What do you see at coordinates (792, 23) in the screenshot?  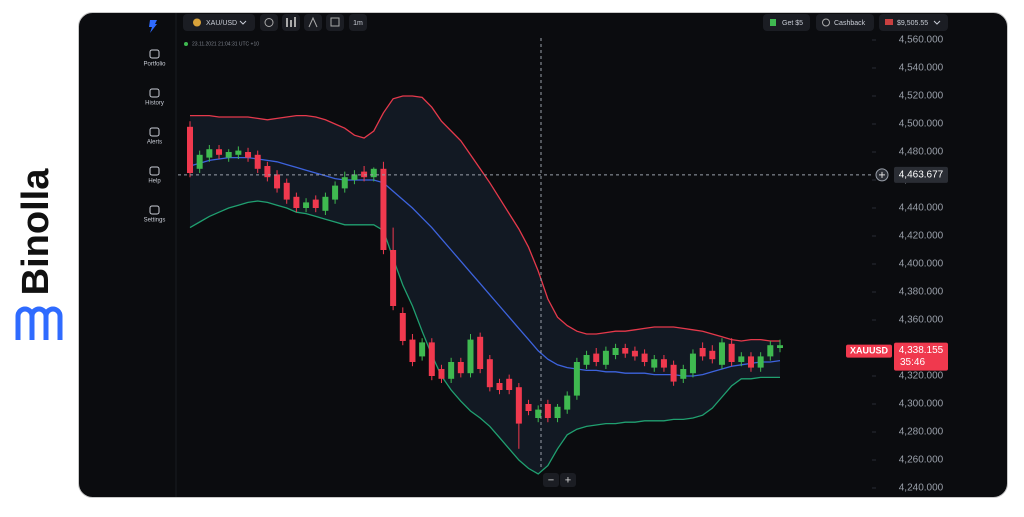 I see `bonus-label: Get $5` at bounding box center [792, 23].